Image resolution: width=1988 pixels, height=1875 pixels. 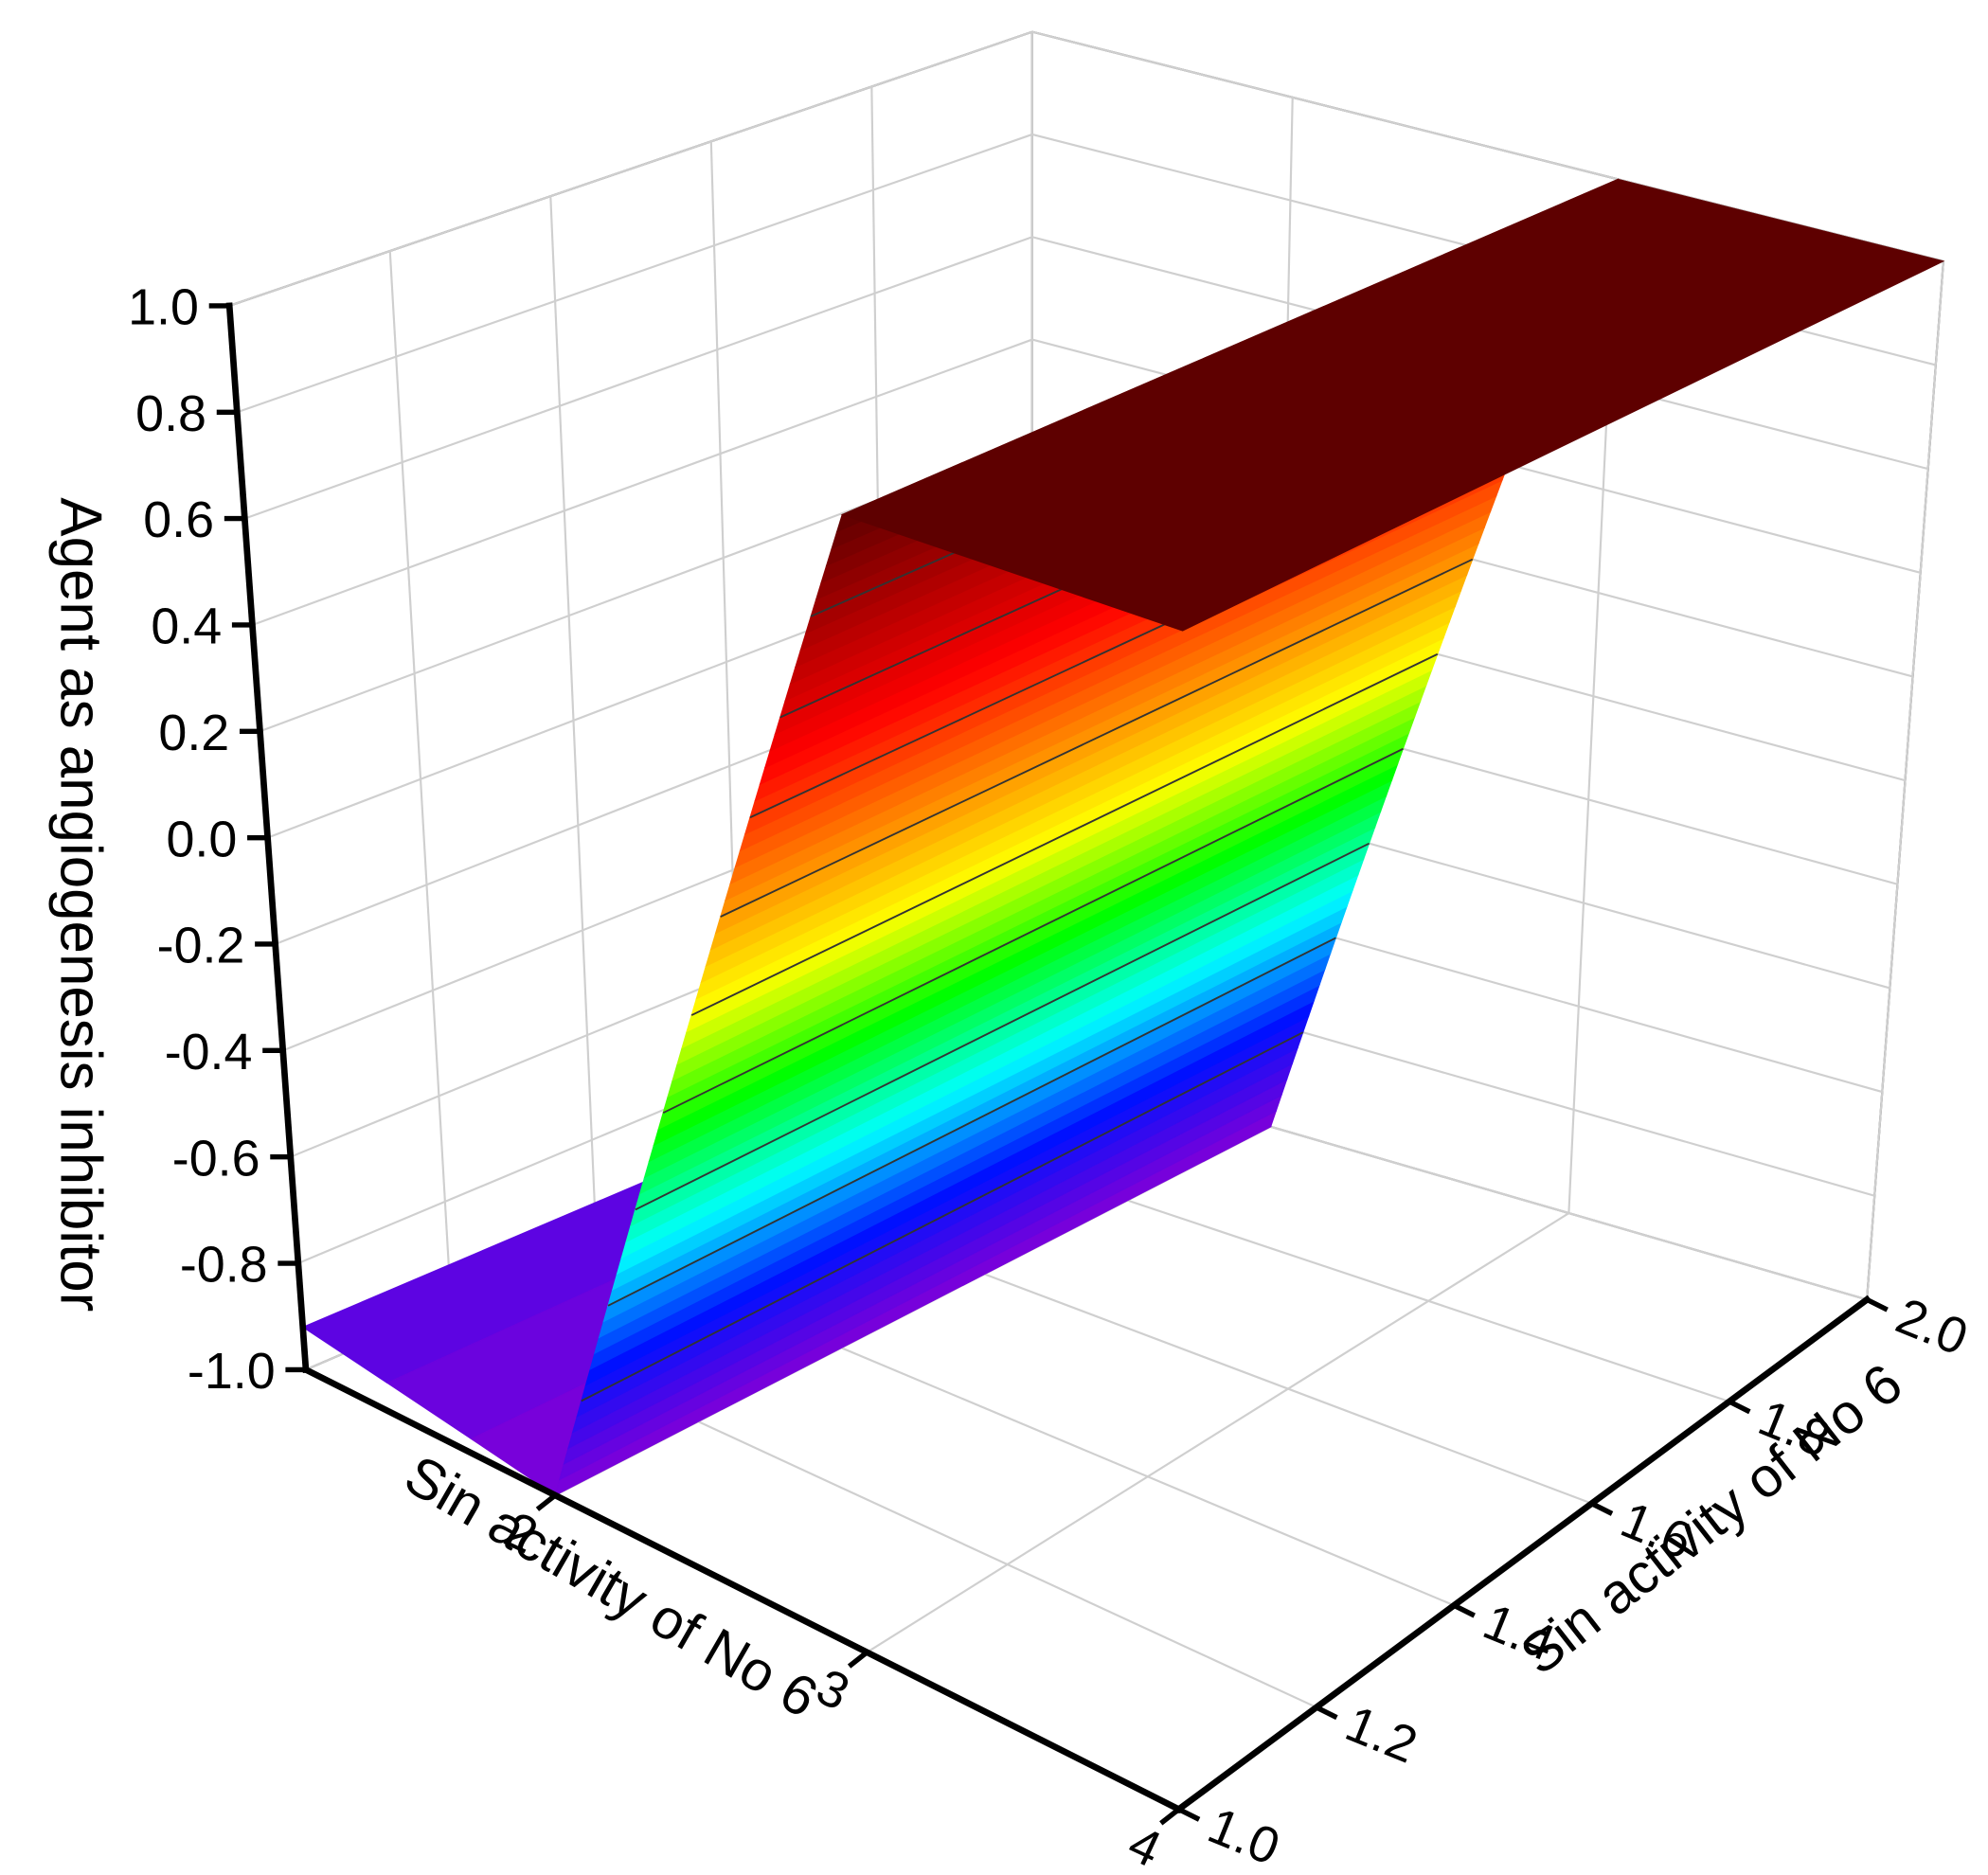 I want to click on z-tick-label: -0.2, so click(x=201, y=946).